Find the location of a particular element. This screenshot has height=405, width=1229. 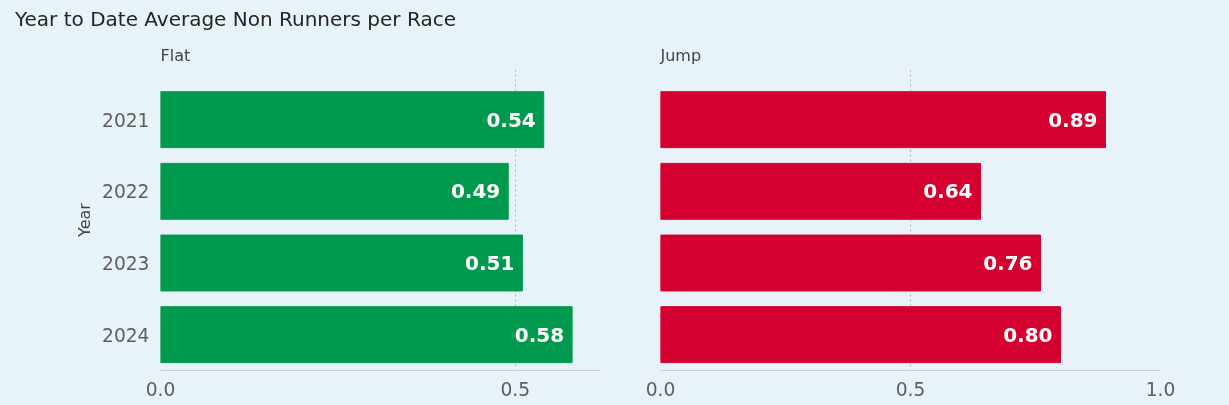

y-axis-title: Year is located at coordinates (85, 220).